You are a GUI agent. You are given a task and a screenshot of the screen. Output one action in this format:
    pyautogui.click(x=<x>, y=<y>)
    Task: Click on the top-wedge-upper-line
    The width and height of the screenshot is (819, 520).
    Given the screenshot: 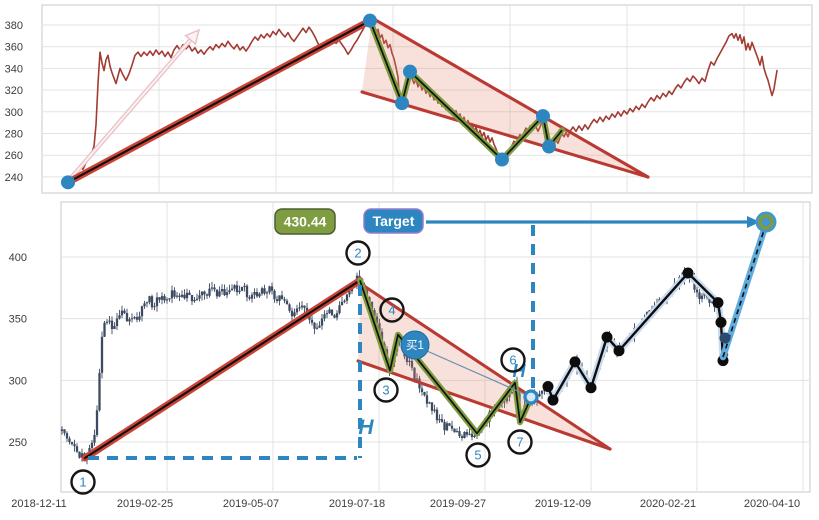 What is the action you would take?
    pyautogui.click(x=510, y=97)
    